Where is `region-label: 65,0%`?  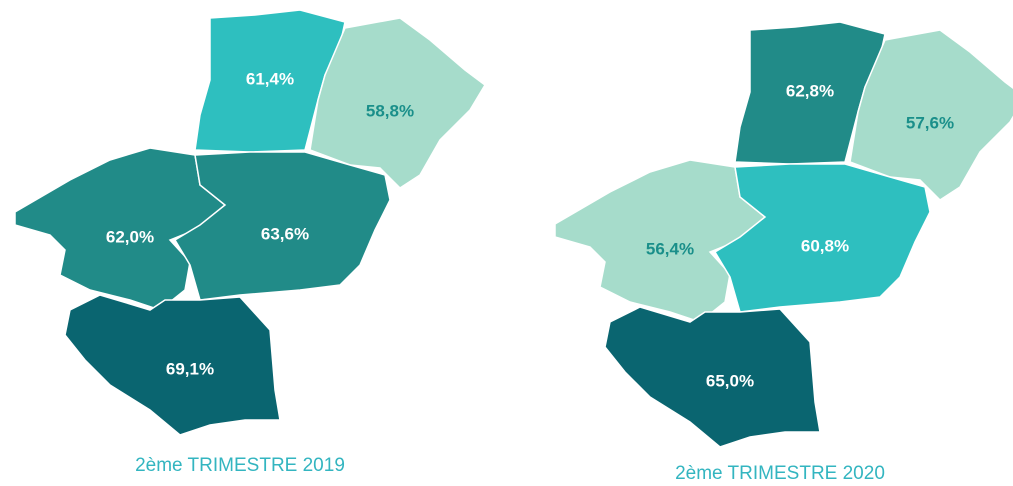
region-label: 65,0% is located at coordinates (730, 380).